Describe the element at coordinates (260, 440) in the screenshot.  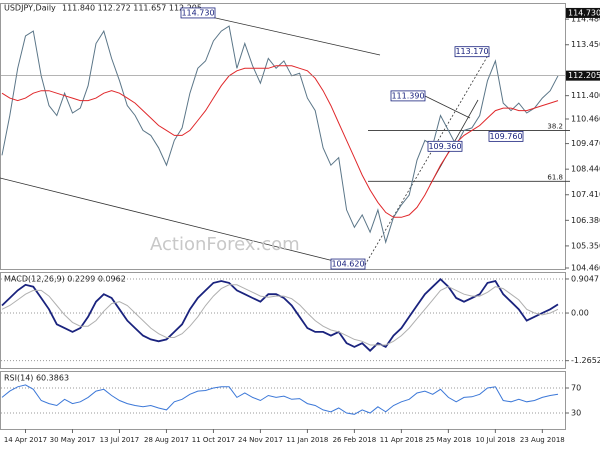
I see `x-tick-label: 24 Nov 2017` at that location.